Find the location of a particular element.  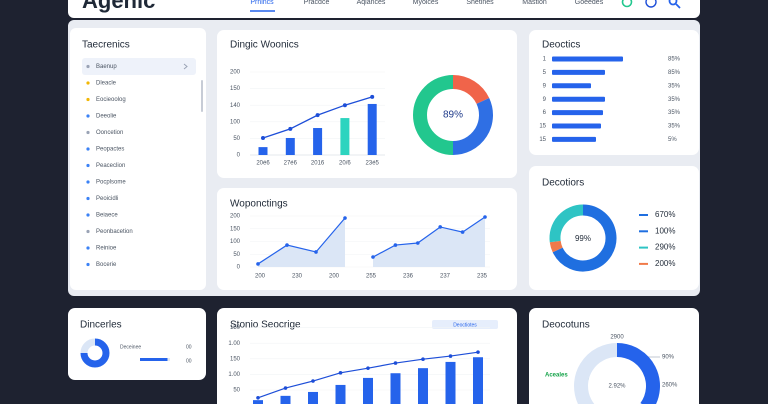

nav-item: Prnincs is located at coordinates (262, 3).